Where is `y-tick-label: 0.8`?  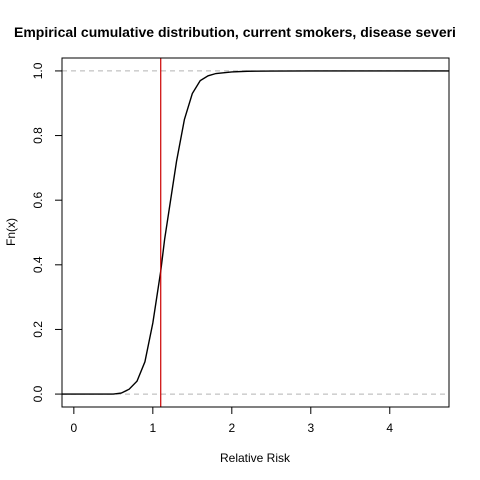 y-tick-label: 0.8 is located at coordinates (38, 135).